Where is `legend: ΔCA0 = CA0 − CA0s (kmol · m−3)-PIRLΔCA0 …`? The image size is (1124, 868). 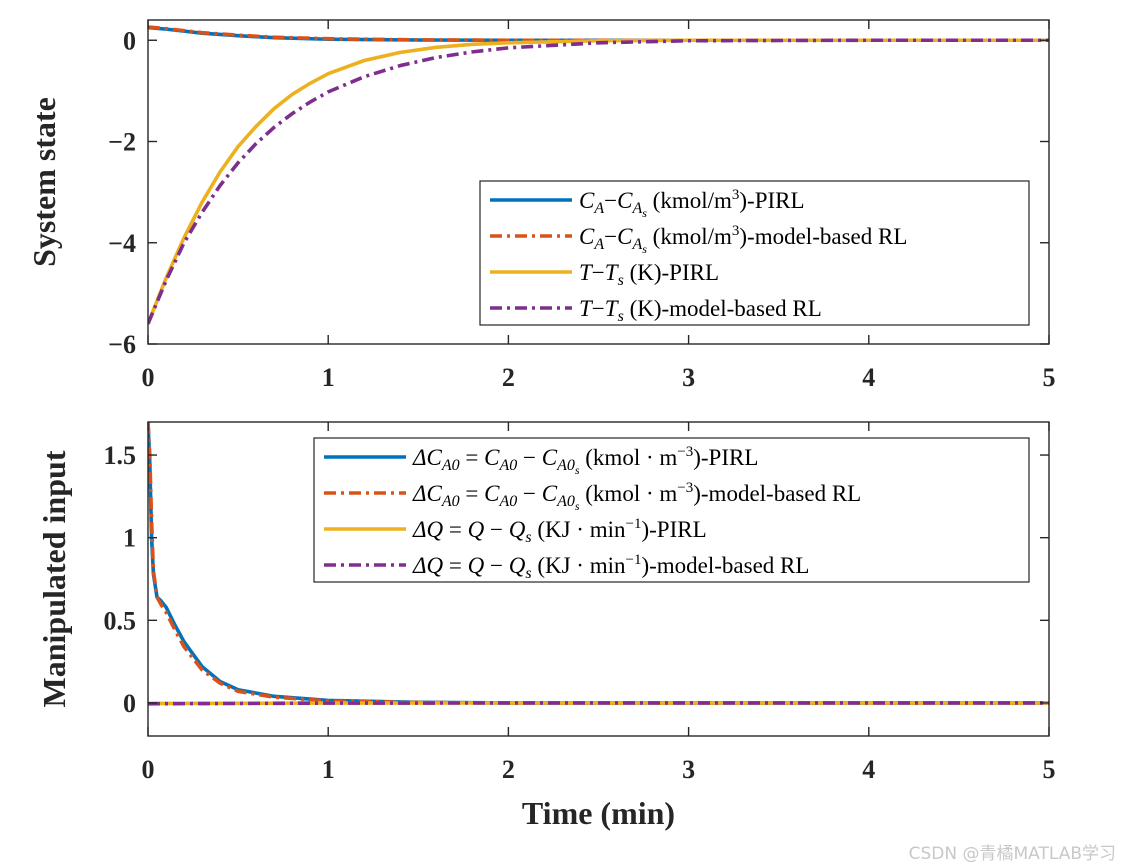 legend: ΔCA0 = CA0 − CA0s (kmol · m−3)-PIRLΔCA0 … is located at coordinates (671, 510).